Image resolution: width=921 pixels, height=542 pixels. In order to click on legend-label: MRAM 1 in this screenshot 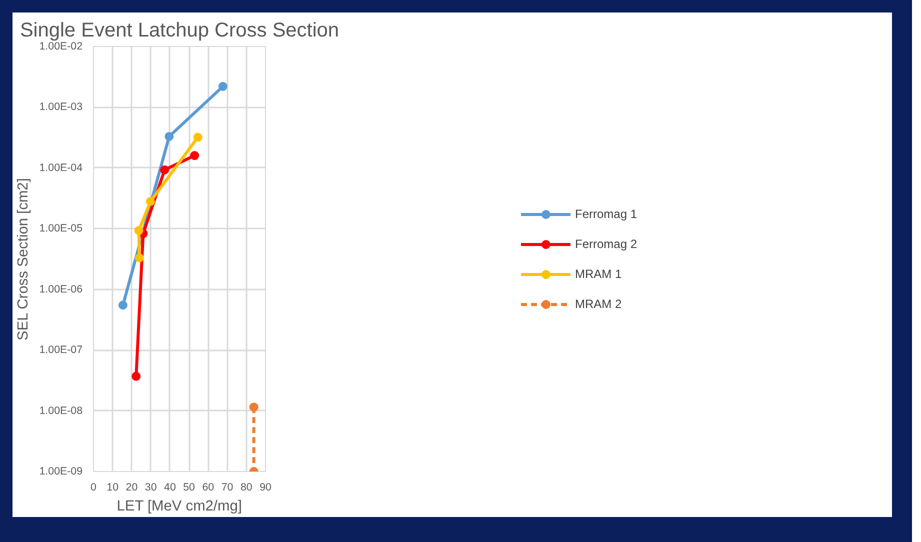, I will do `click(598, 273)`.